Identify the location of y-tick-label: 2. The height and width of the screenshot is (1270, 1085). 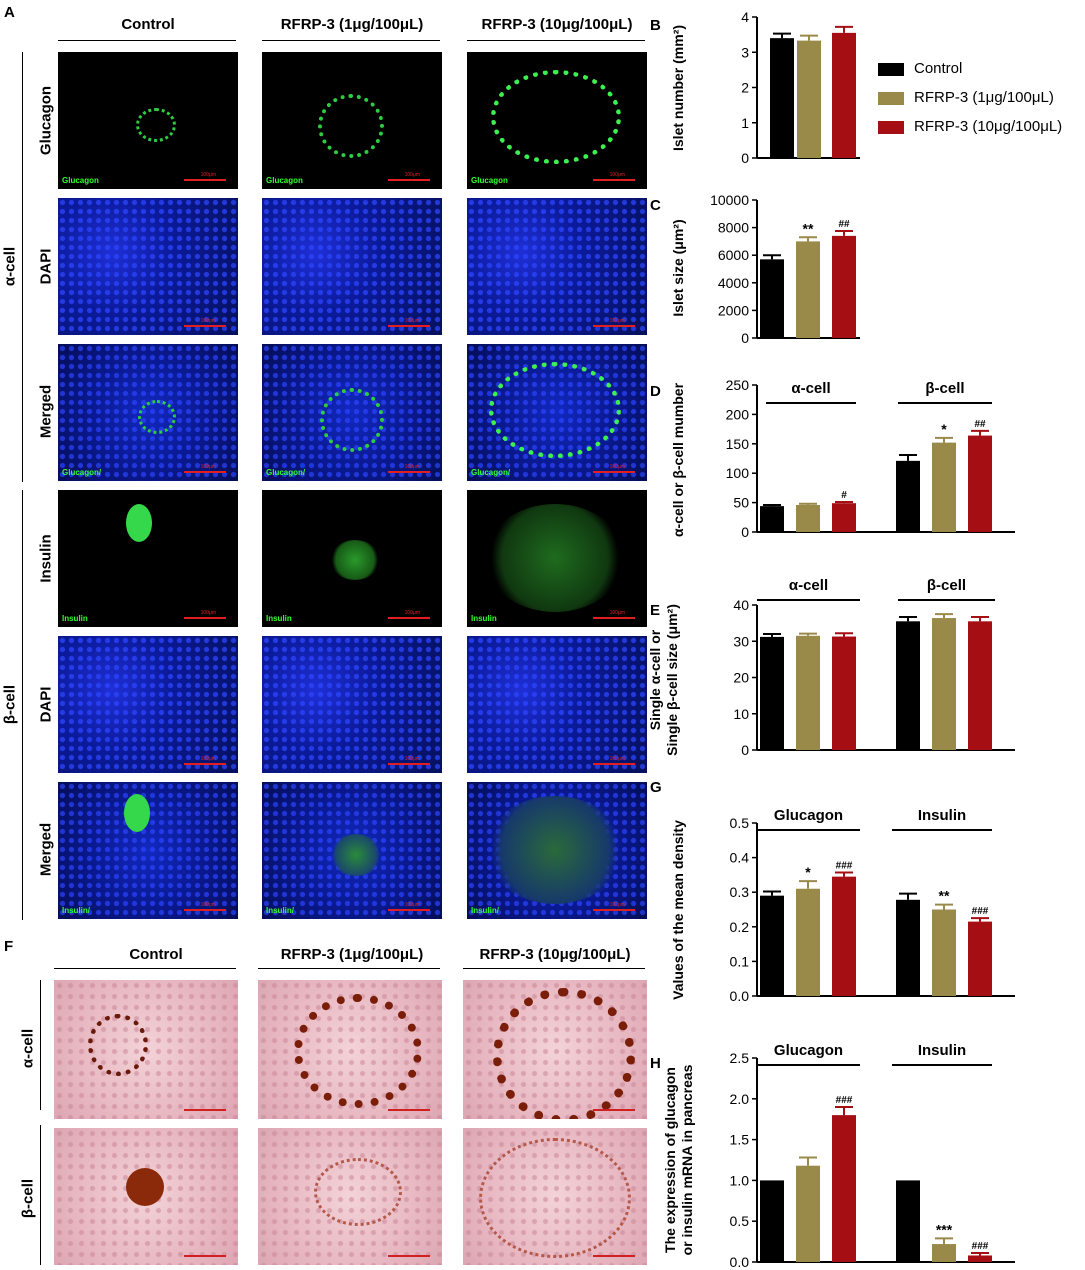
(745, 88).